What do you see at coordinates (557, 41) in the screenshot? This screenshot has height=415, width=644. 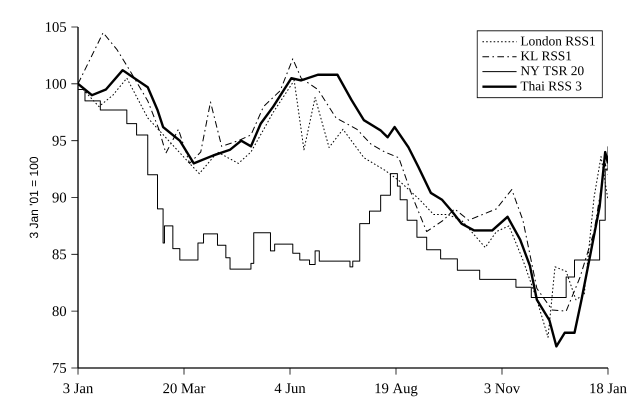 I see `legend-label: London RSS1` at bounding box center [557, 41].